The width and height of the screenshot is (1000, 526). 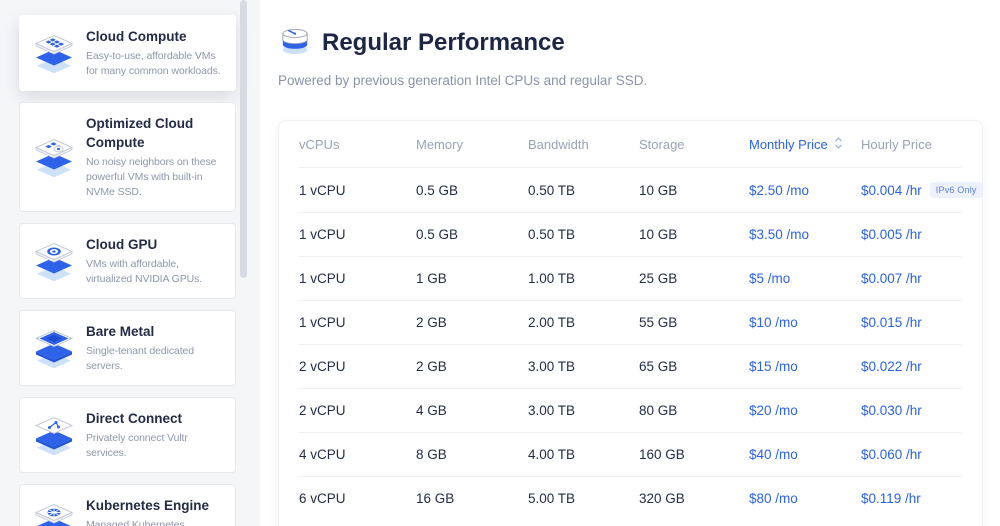 I want to click on cloud-gpu-icon, so click(x=54, y=261).